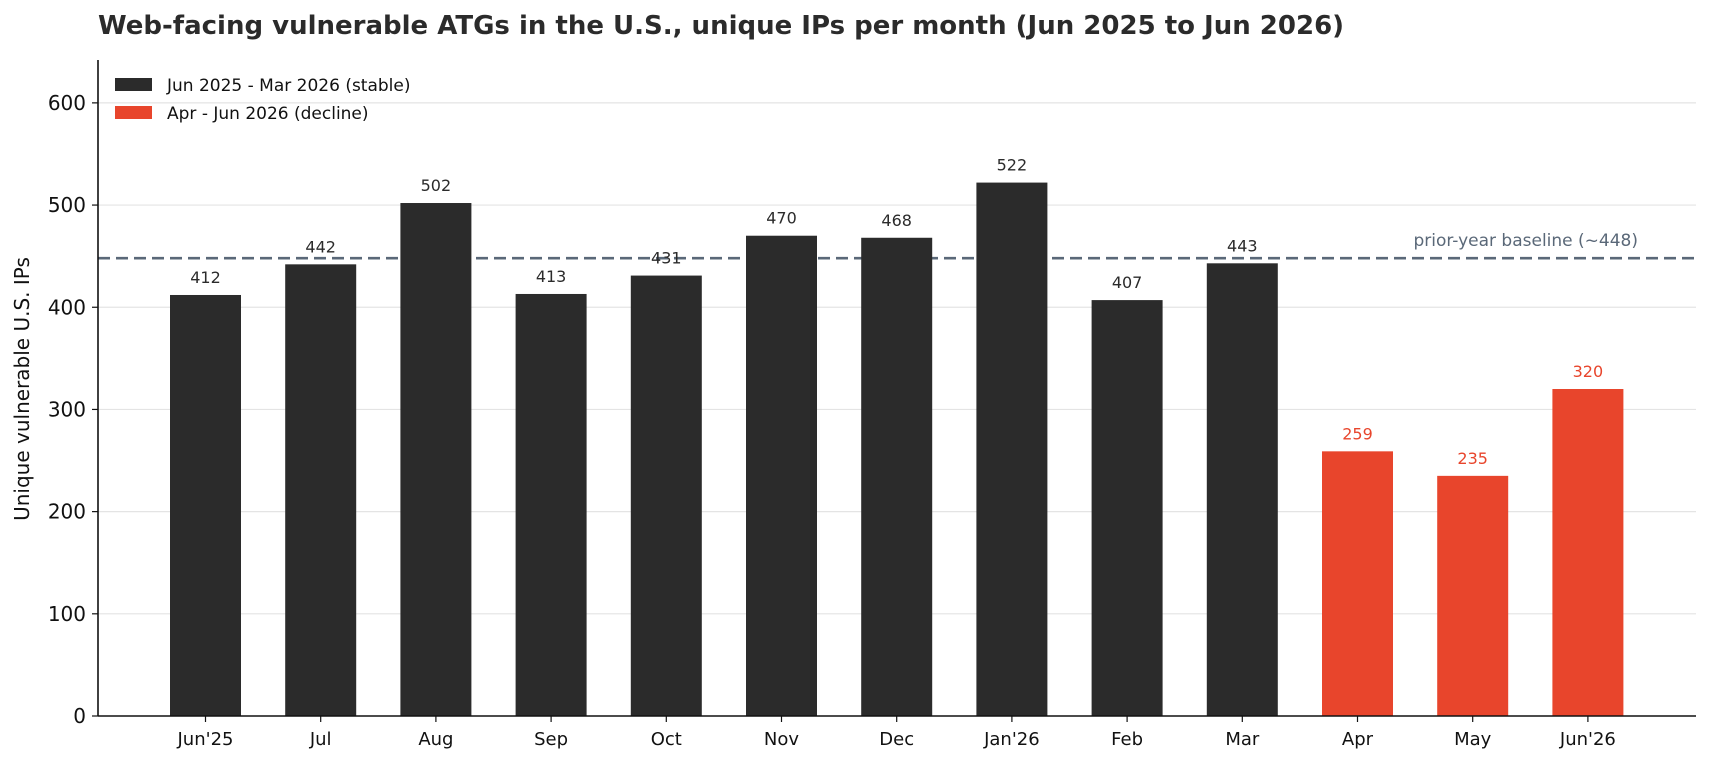 The height and width of the screenshot is (765, 1710). I want to click on bar-value-label: 502, so click(436, 185).